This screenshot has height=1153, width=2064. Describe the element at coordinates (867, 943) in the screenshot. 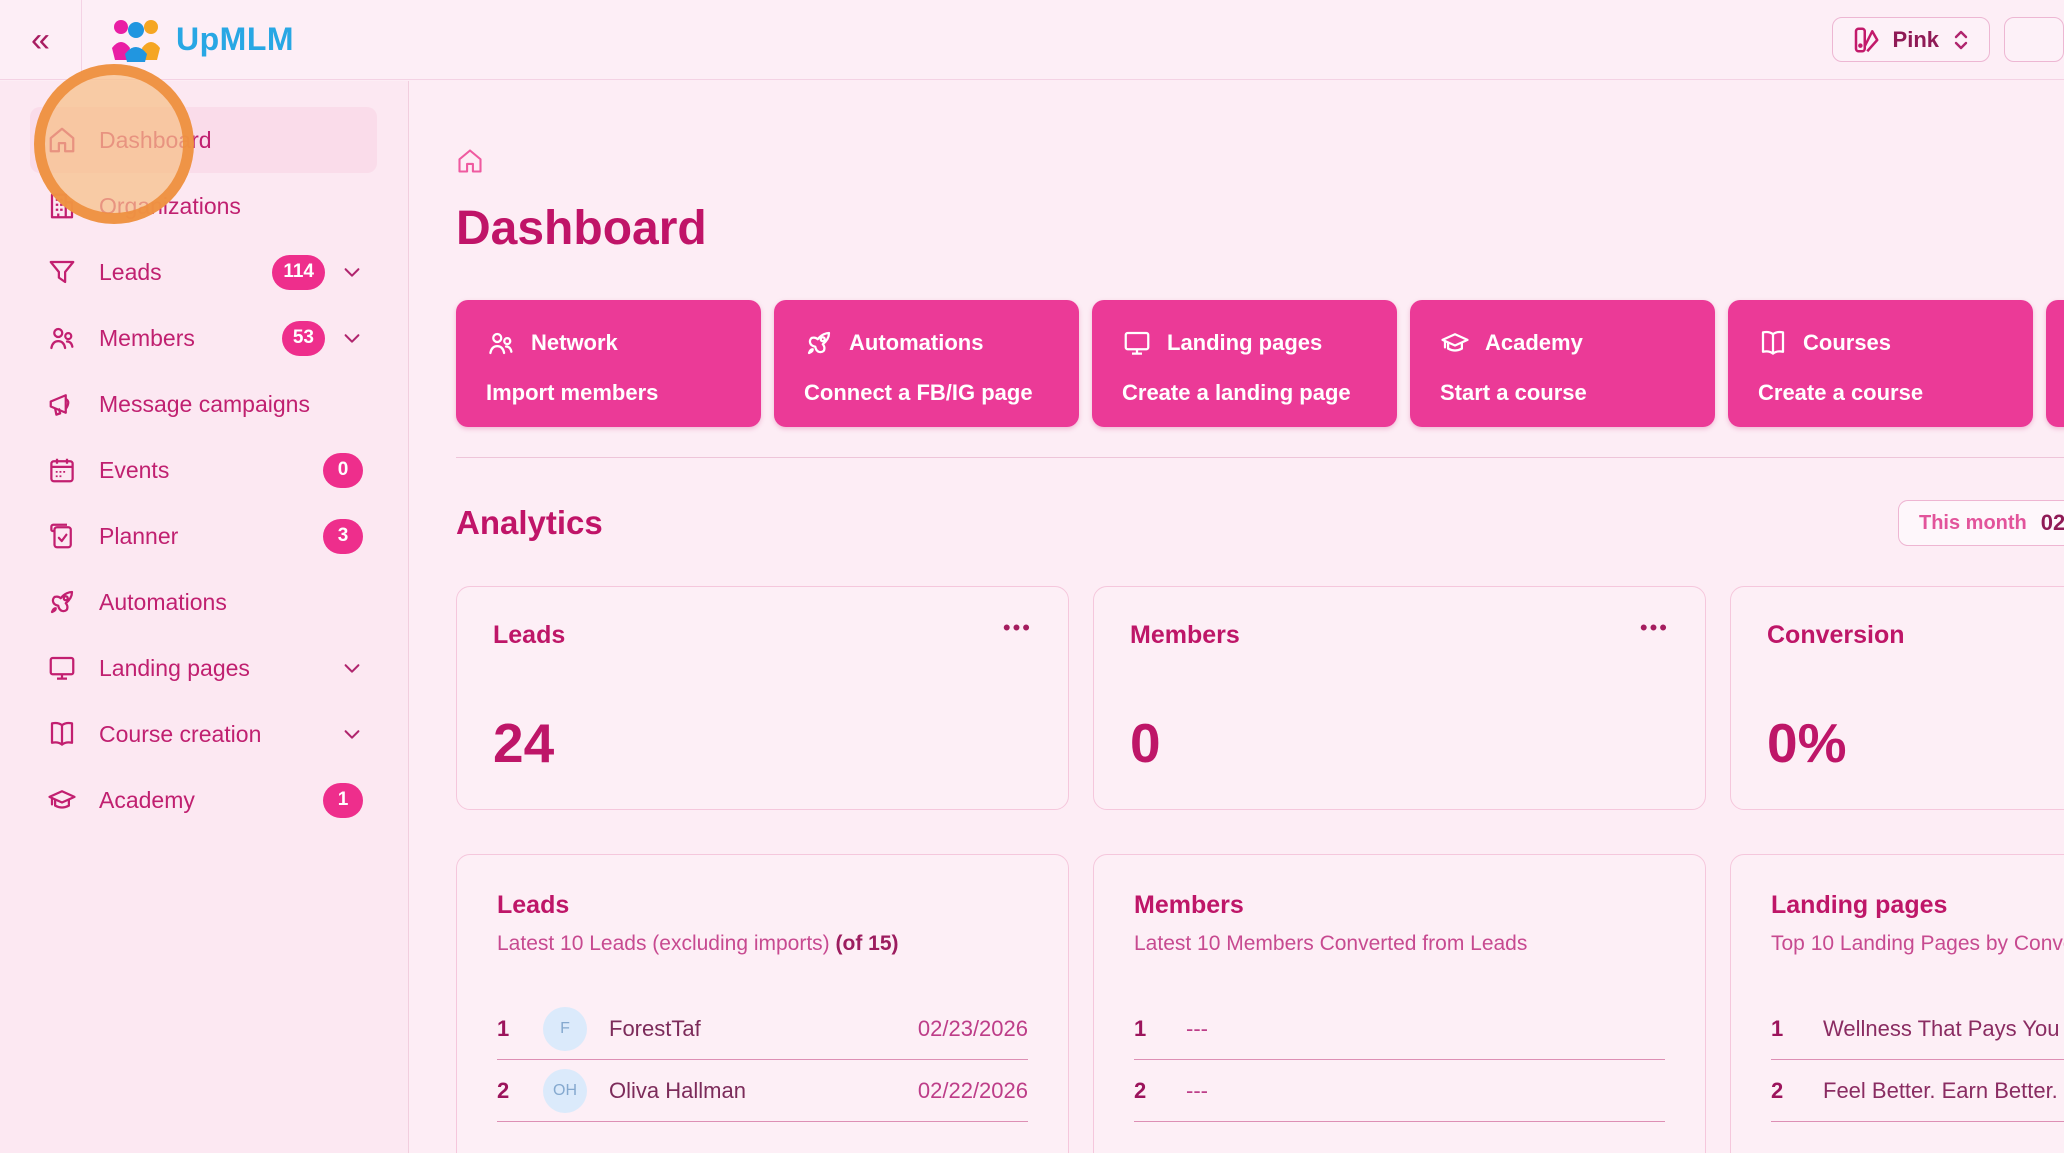

I see `subtitle-bold-text: (of 15)` at that location.